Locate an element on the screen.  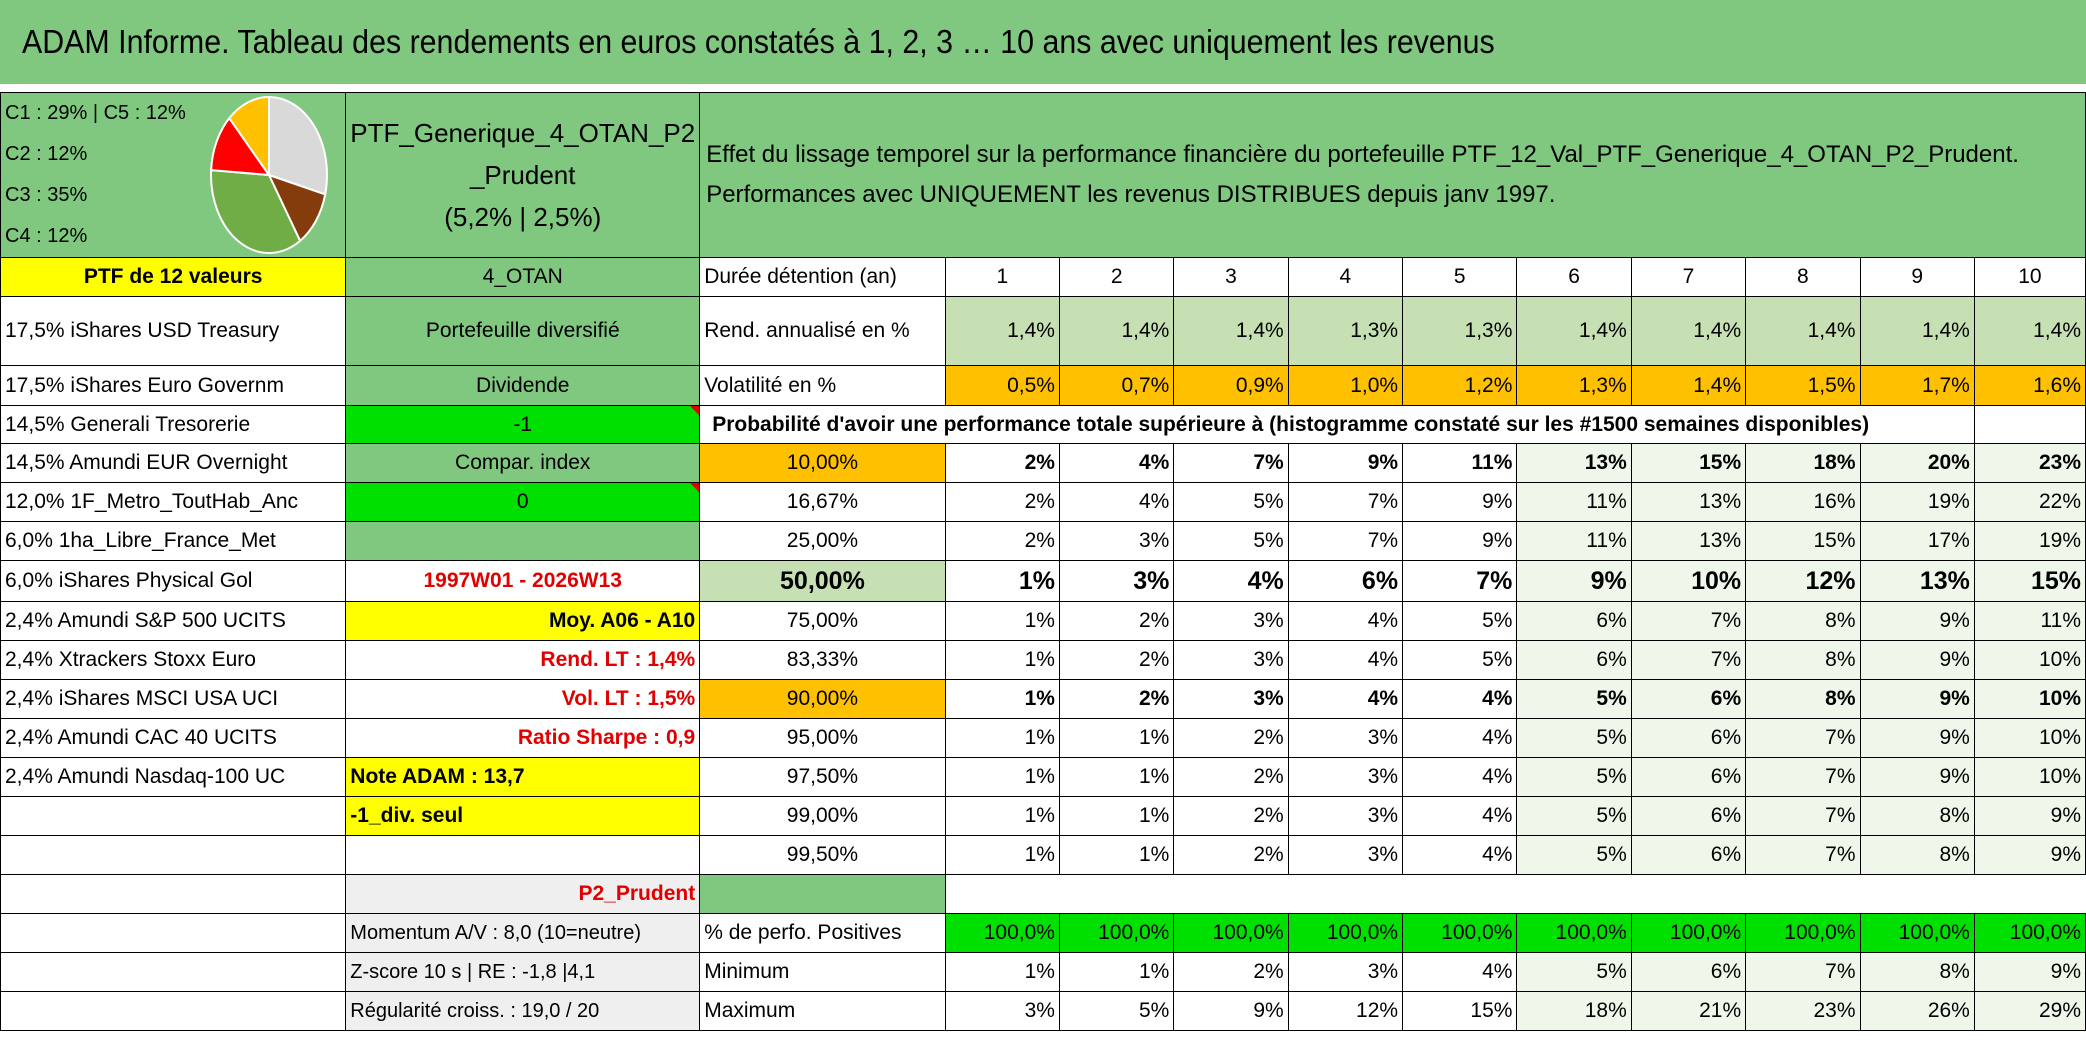
period: 1997W01 - 2026W13 is located at coordinates (523, 581).